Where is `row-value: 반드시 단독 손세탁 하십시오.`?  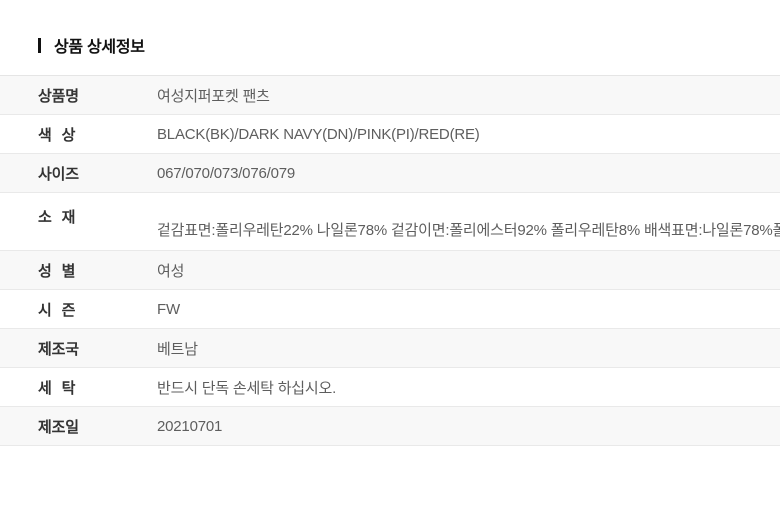 row-value: 반드시 단독 손세탁 하십시오. is located at coordinates (247, 388).